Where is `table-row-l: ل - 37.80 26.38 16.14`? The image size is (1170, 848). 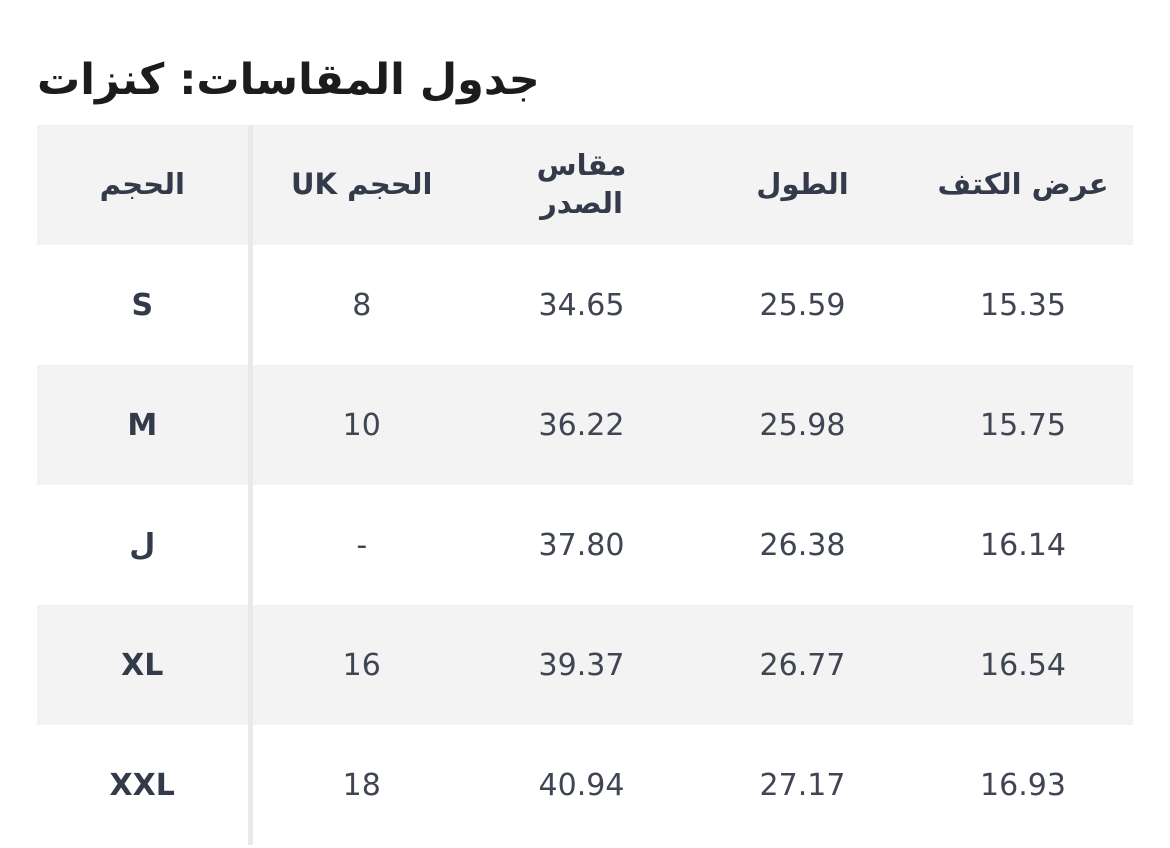
table-row-l: ل - 37.80 26.38 16.14 is located at coordinates (585, 545).